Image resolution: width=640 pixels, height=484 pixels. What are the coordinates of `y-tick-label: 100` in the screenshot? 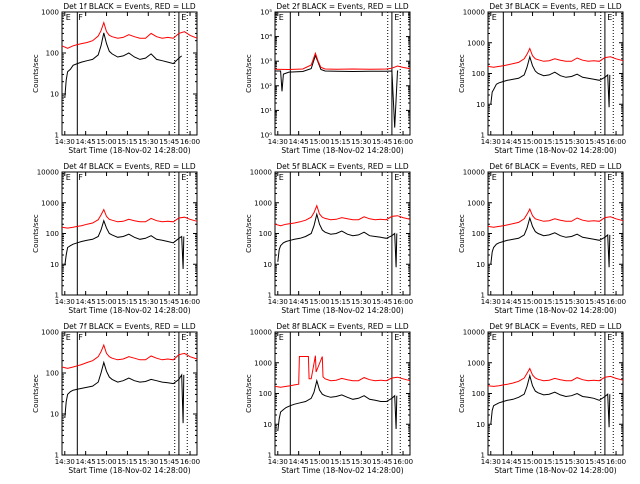 It's located at (478, 394).